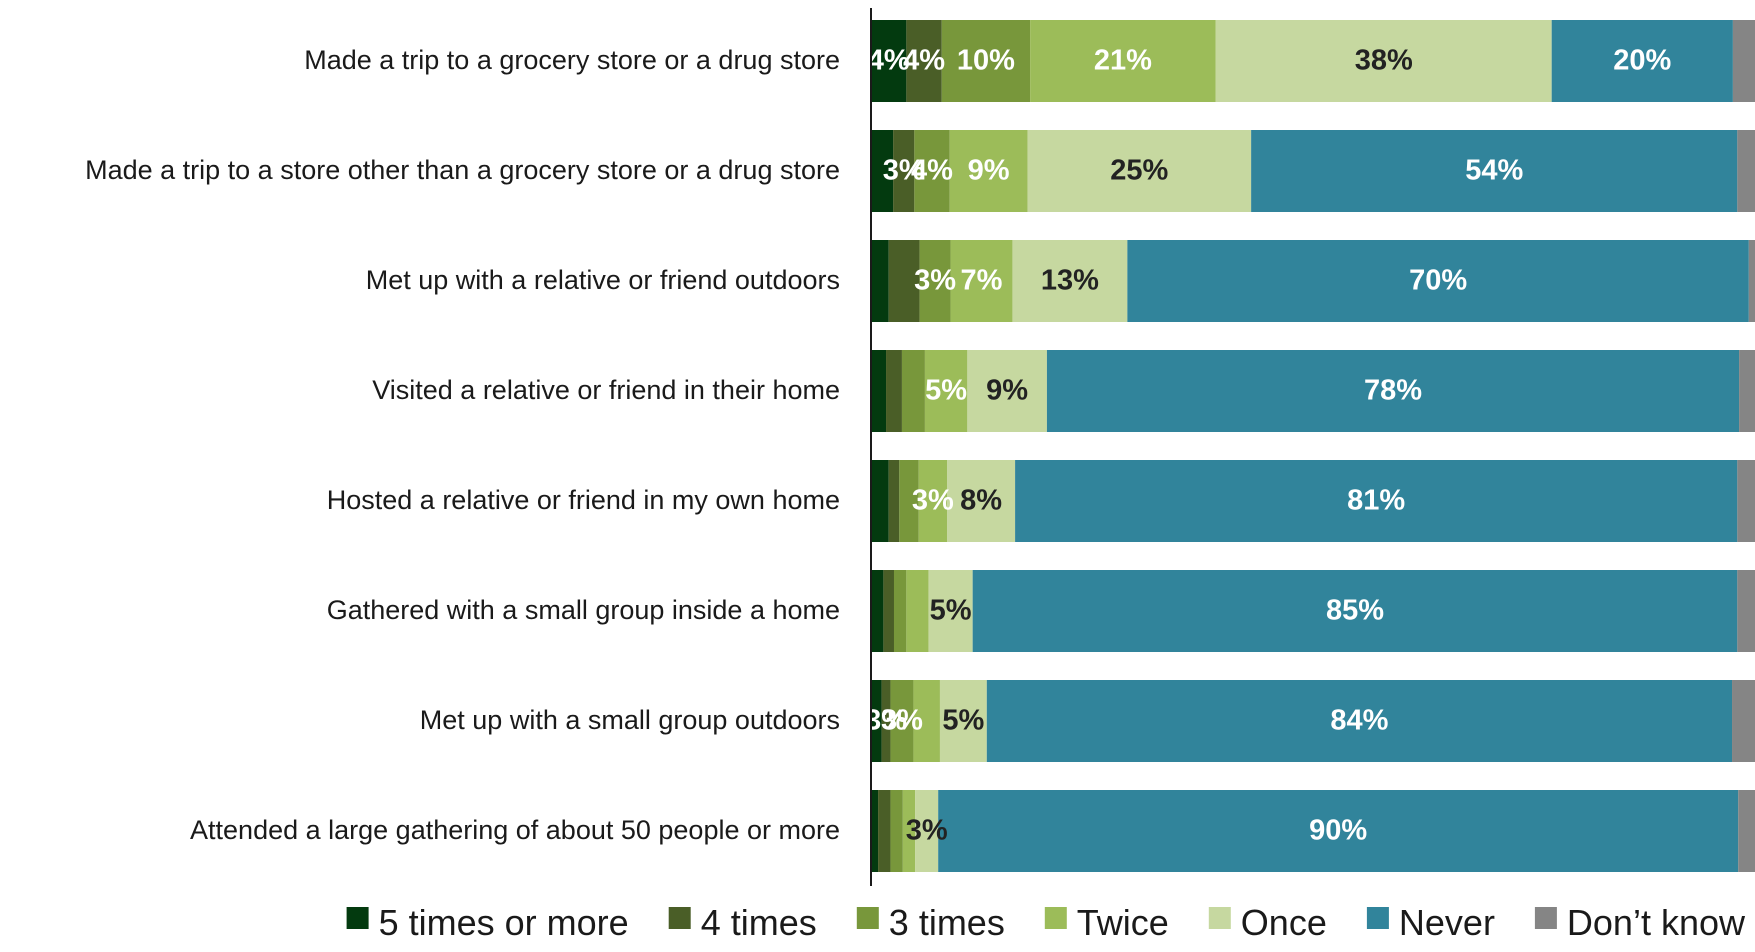  What do you see at coordinates (1123, 922) in the screenshot?
I see `legend-label: Twice` at bounding box center [1123, 922].